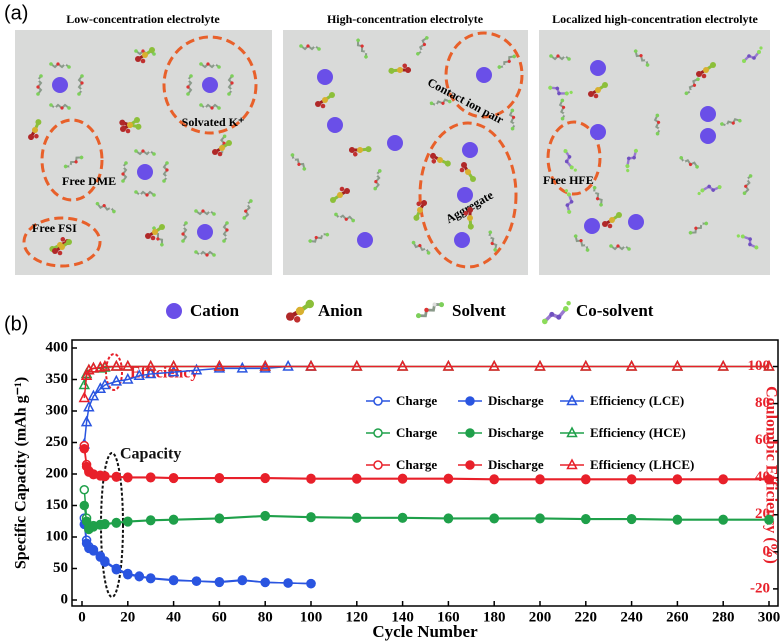 The height and width of the screenshot is (643, 782). I want to click on y2-tick-label: 60, so click(762, 440).